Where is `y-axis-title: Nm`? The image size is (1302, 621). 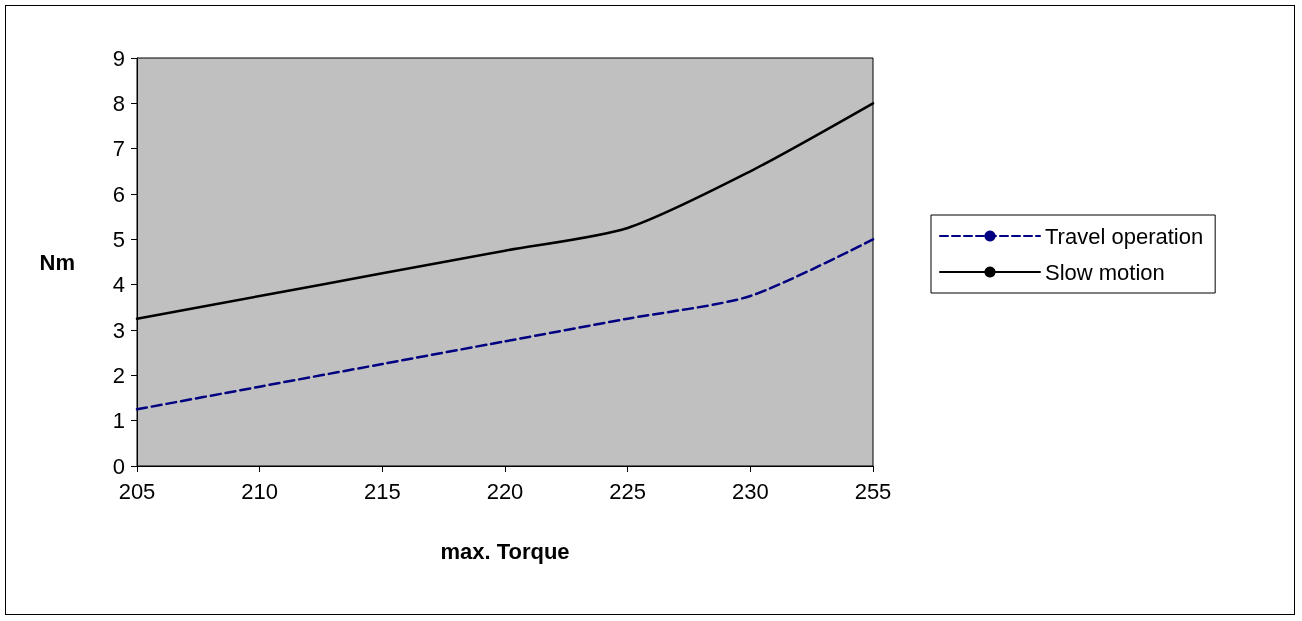 y-axis-title: Nm is located at coordinates (57, 262).